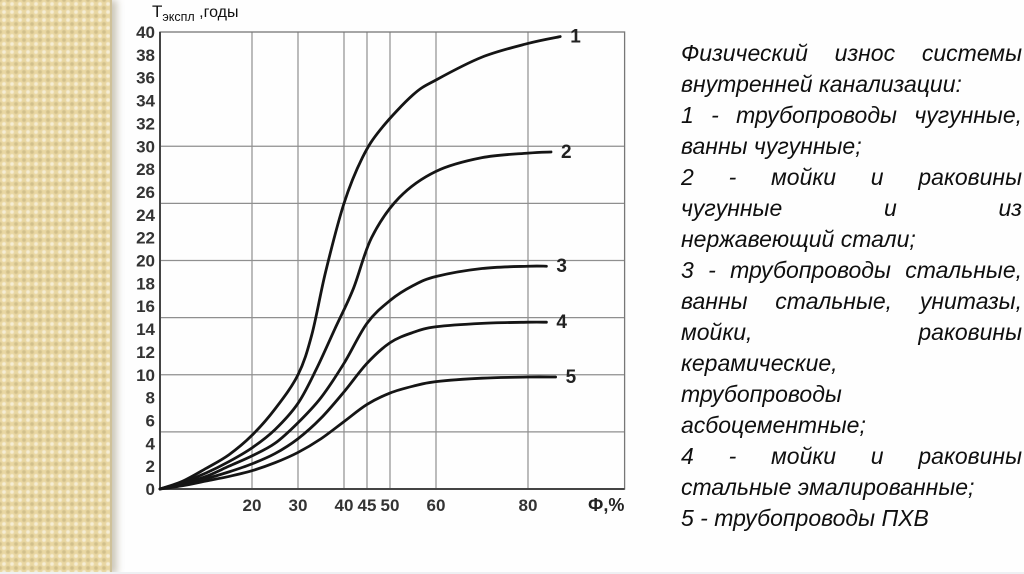 This screenshot has width=1024, height=574. I want to click on y-tick-16: 16, so click(145, 306).